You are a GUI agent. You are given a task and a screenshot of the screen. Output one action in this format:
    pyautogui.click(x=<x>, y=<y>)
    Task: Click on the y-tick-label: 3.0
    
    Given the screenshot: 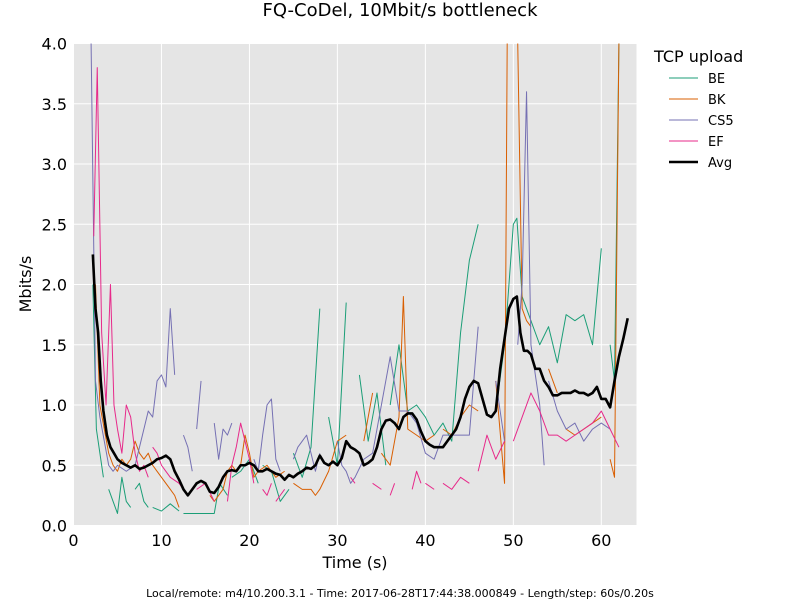 What is the action you would take?
    pyautogui.click(x=54, y=164)
    